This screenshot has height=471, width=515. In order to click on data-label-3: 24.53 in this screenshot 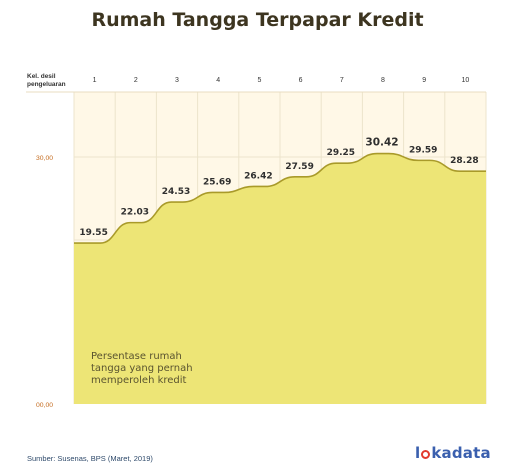, I will do `click(176, 192)`.